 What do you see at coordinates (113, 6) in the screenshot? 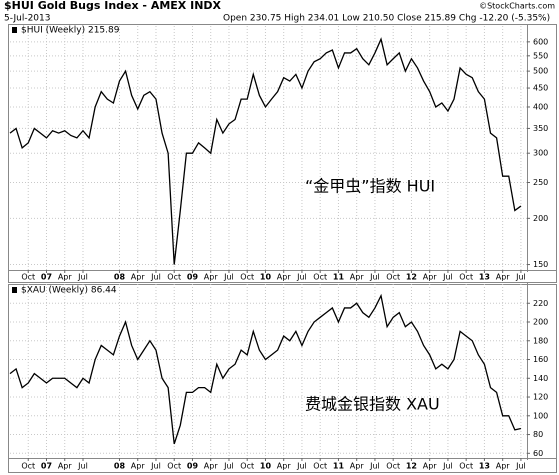
I see `header-title: $HUI Gold Bugs Index - AMEX INDX` at bounding box center [113, 6].